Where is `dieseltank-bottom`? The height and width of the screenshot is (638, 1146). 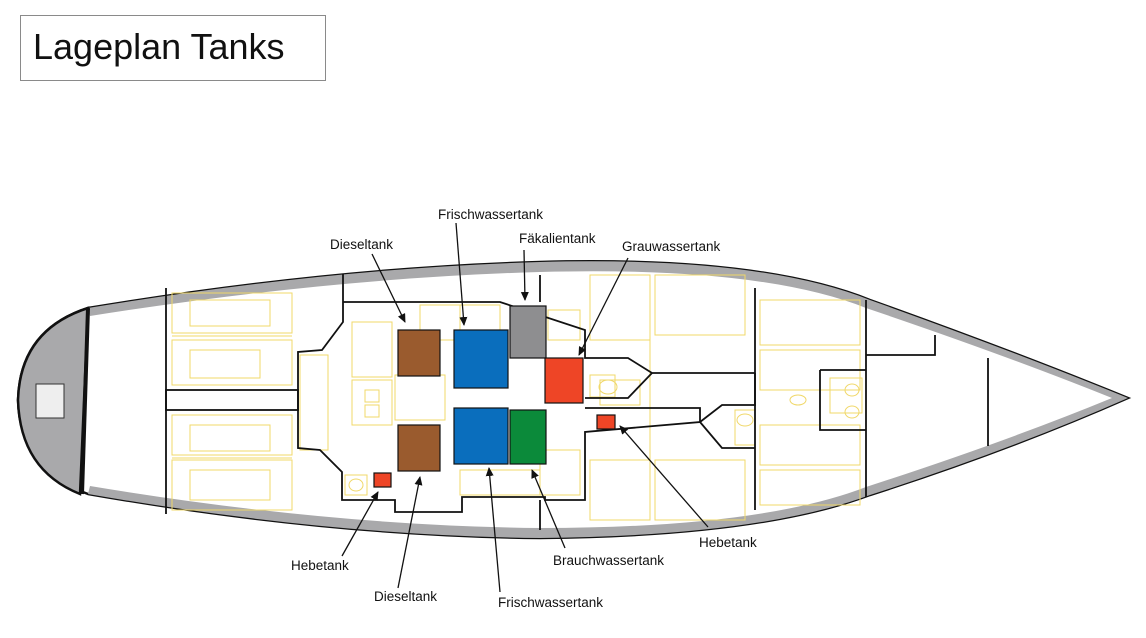
dieseltank-bottom is located at coordinates (419, 448).